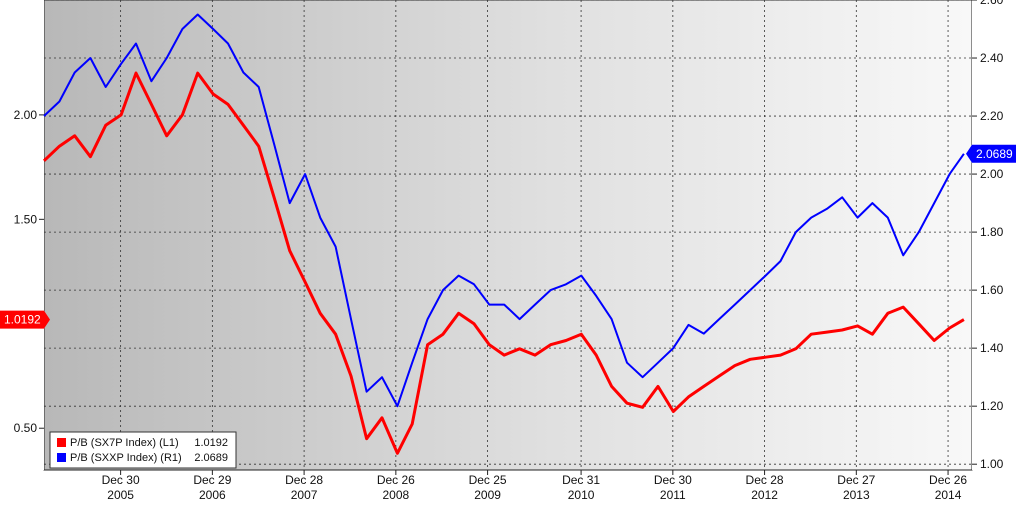 The width and height of the screenshot is (1016, 505). Describe the element at coordinates (992, 464) in the screenshot. I see `y-right-tick-label: 1.00` at that location.